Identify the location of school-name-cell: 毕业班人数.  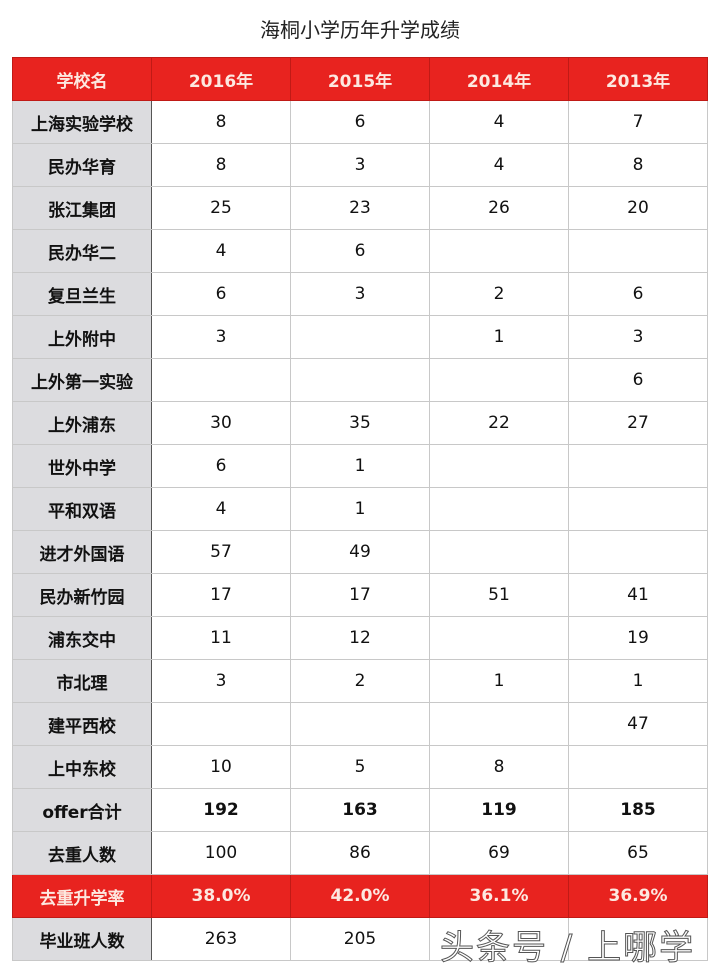
(82, 939).